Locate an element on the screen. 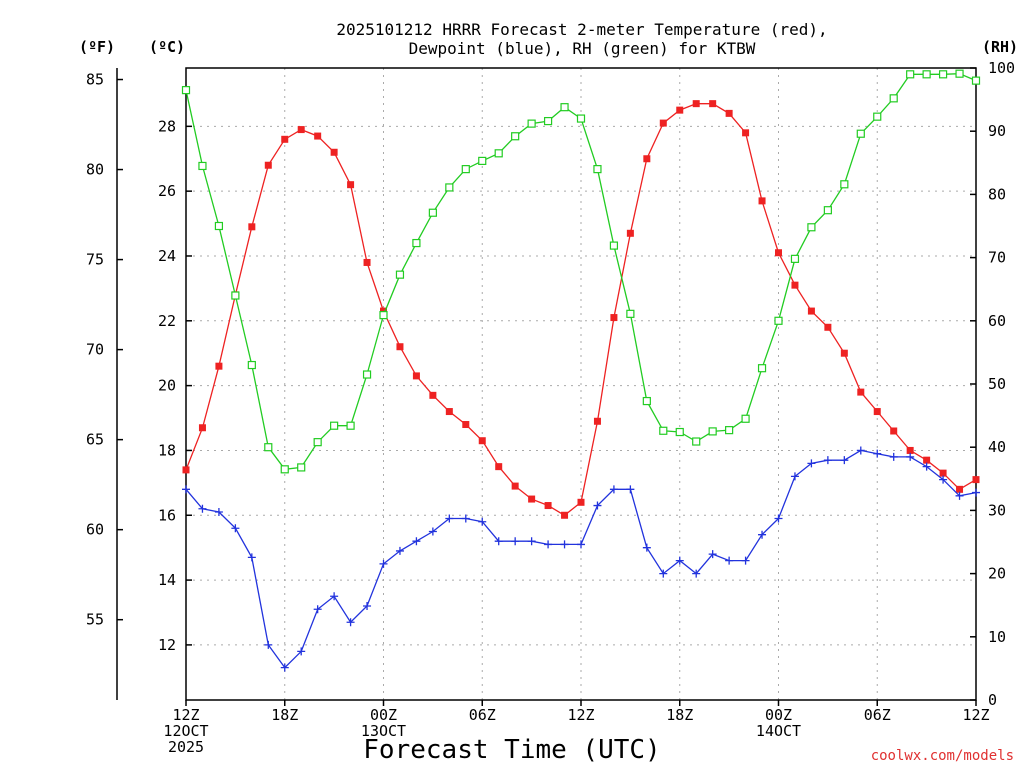  fahrenheit-tick-label: 75 is located at coordinates (95, 260).